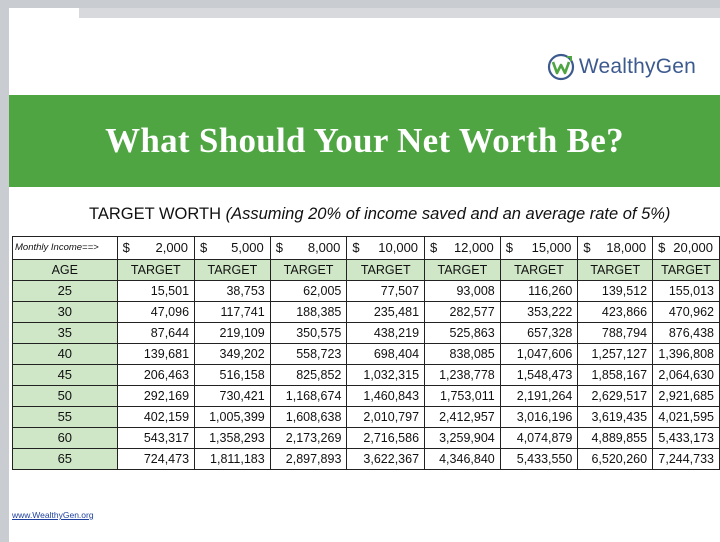  I want to click on target-value-cell: 292,169, so click(156, 396).